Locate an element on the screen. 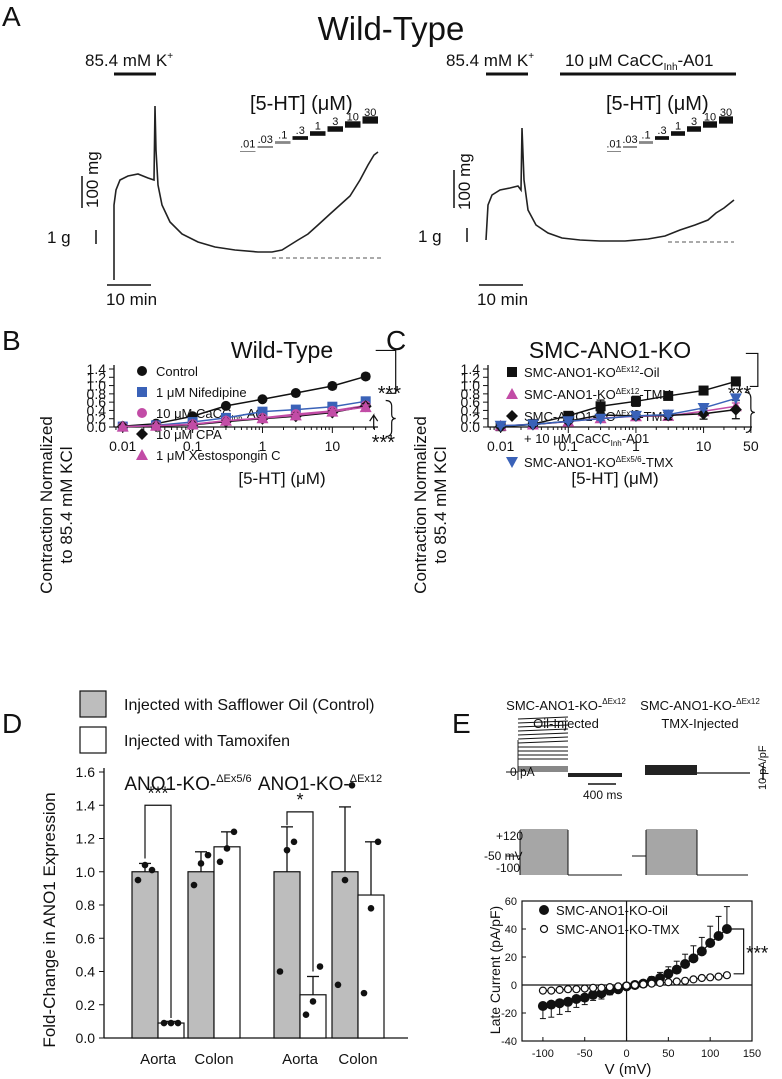 Image resolution: width=782 pixels, height=1079 pixels. panel-label-d: D is located at coordinates (12, 723).